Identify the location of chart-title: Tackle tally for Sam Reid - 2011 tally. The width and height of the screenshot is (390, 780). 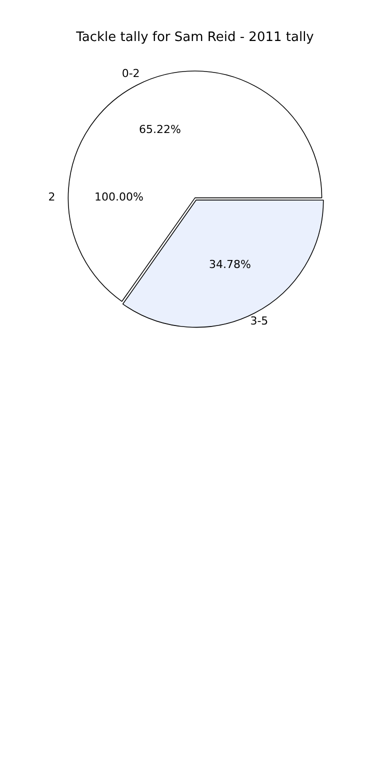
(194, 38).